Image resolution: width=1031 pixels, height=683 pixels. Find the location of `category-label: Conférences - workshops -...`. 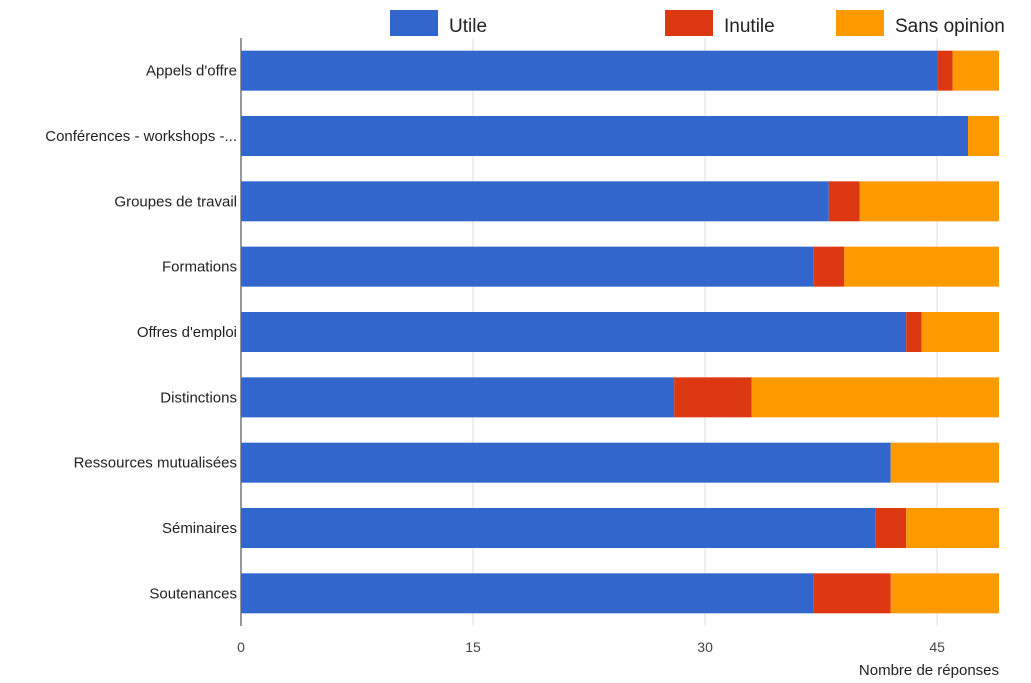

category-label: Conférences - workshops -... is located at coordinates (141, 136).